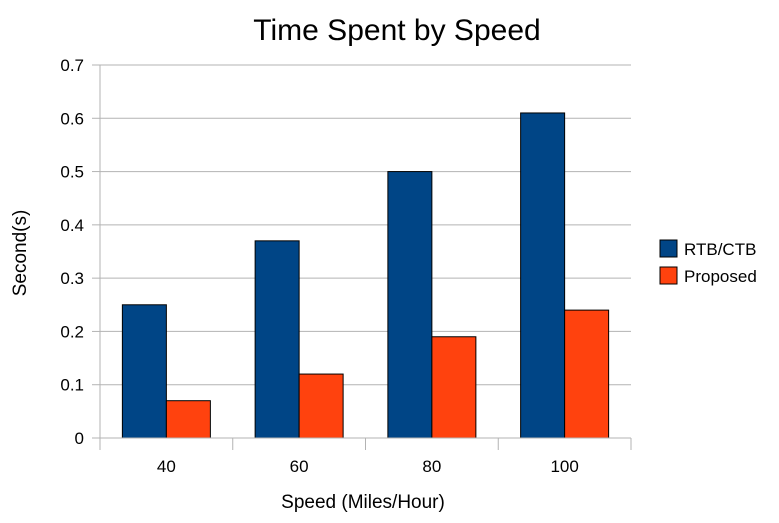 Image resolution: width=779 pixels, height=523 pixels. I want to click on x-tick-label-40: 40, so click(166, 466).